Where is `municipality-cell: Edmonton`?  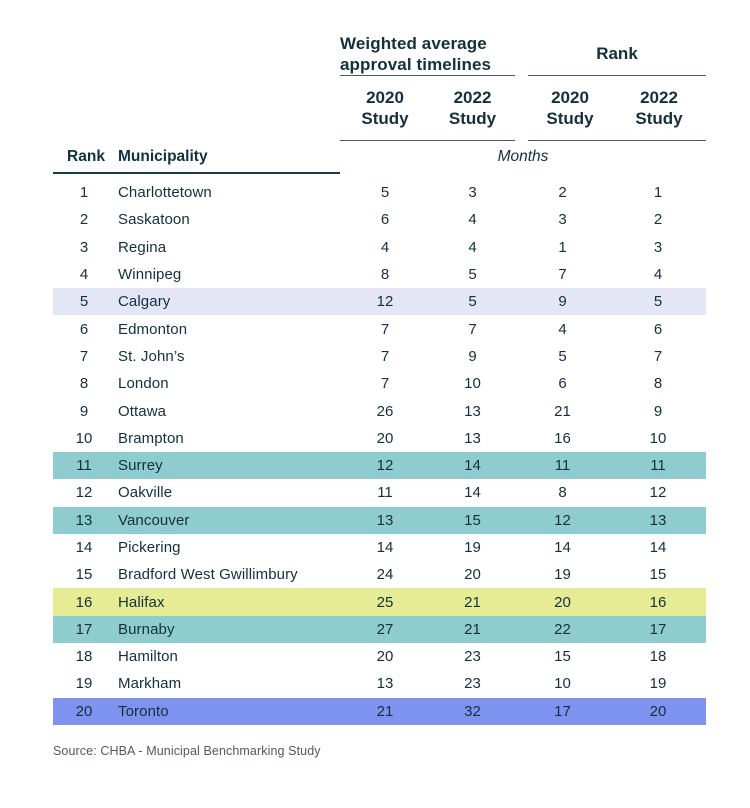 municipality-cell: Edmonton is located at coordinates (153, 329).